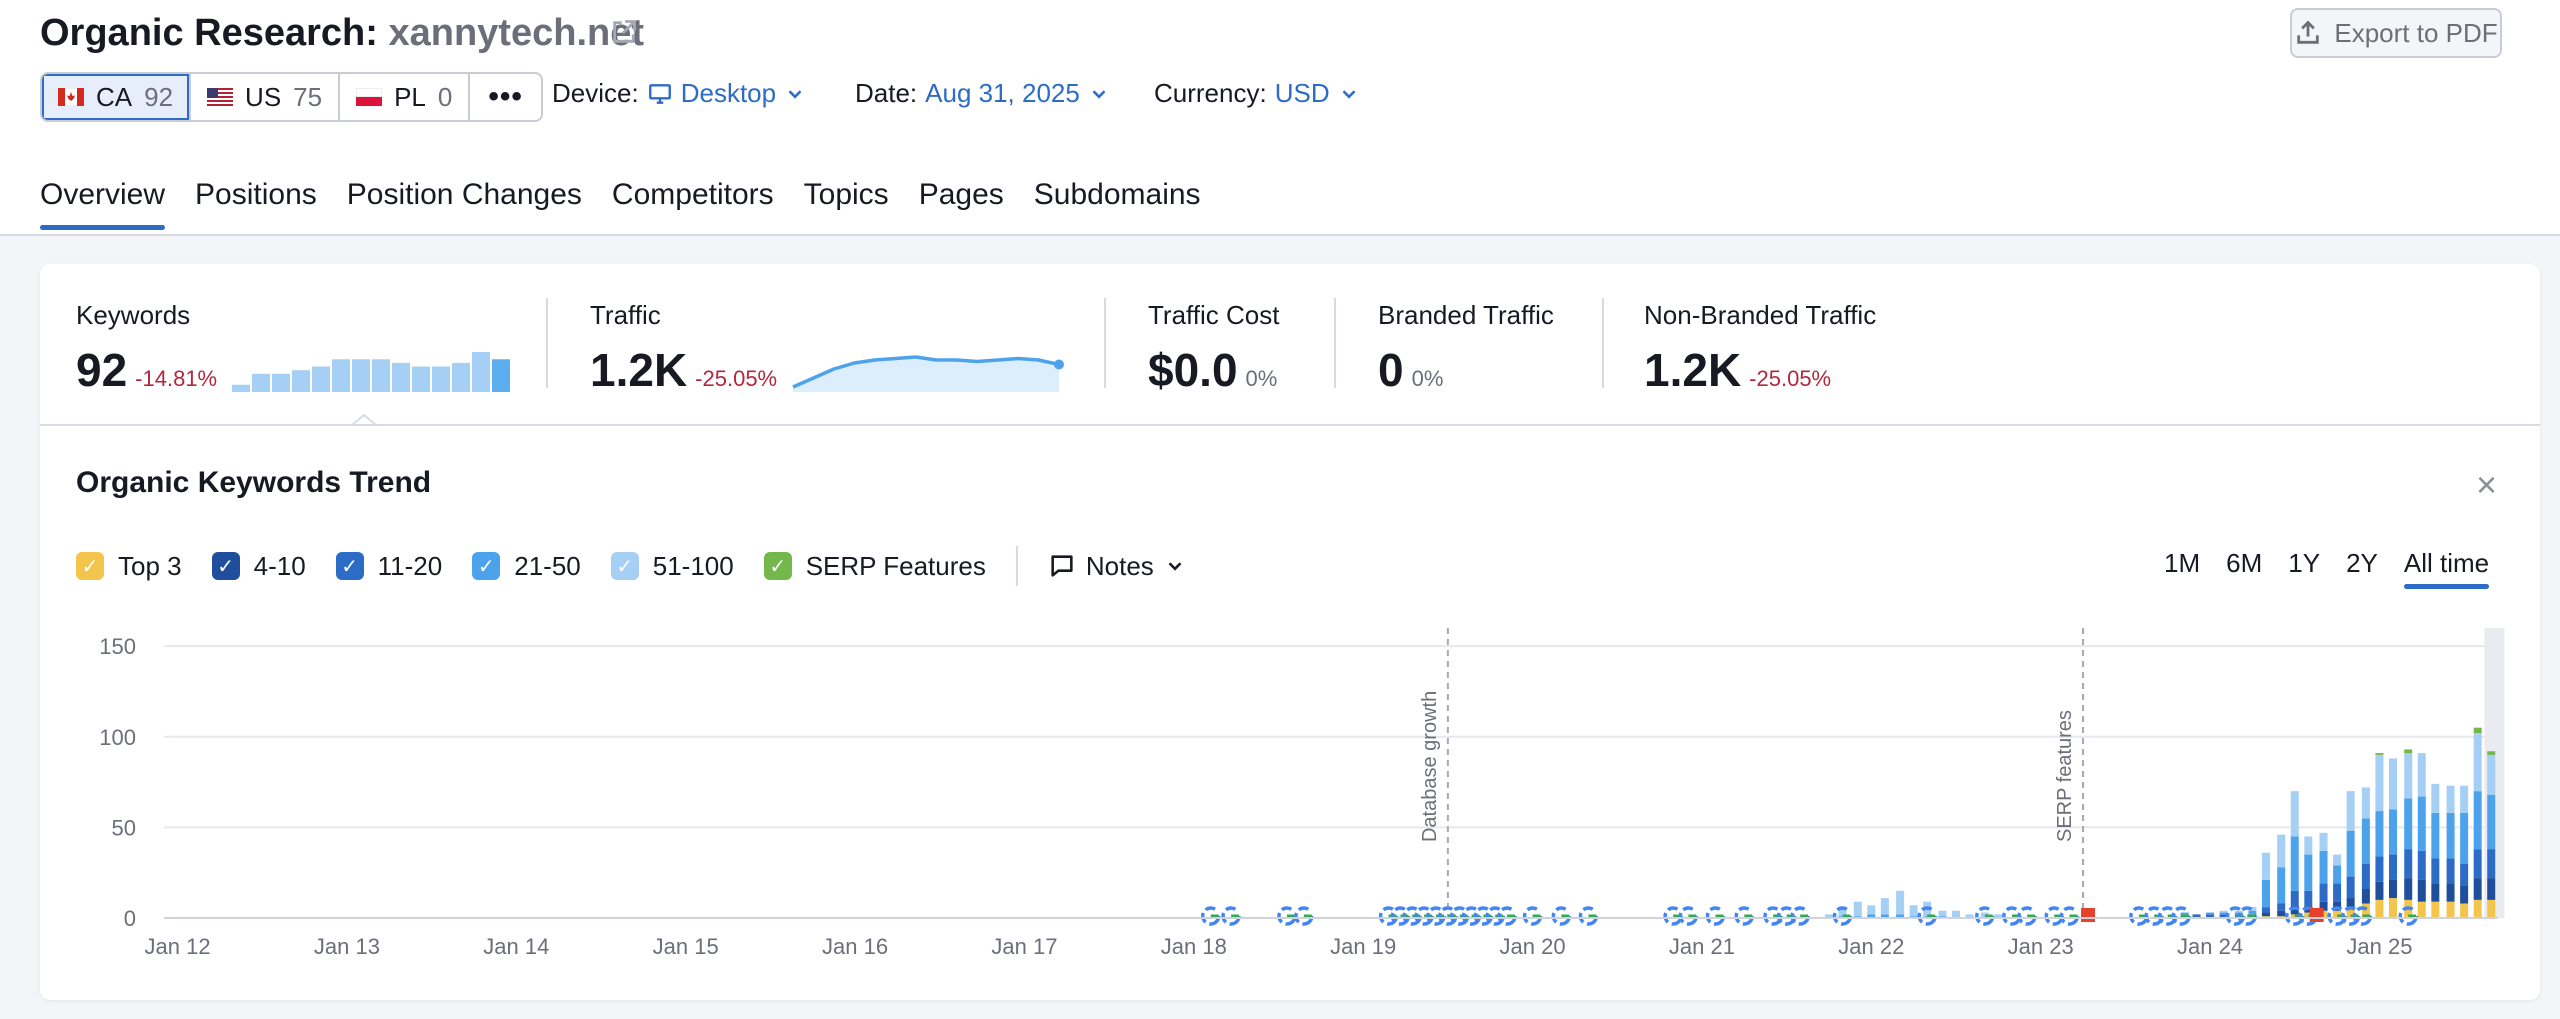  What do you see at coordinates (526, 566) in the screenshot?
I see `legend-21-50: ✓ 21-50` at bounding box center [526, 566].